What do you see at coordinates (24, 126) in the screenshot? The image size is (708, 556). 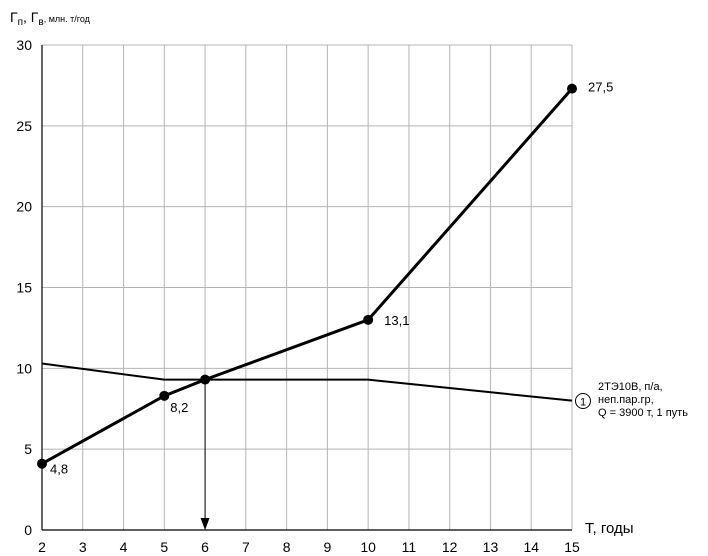 I see `y-tick-label-25: 25` at bounding box center [24, 126].